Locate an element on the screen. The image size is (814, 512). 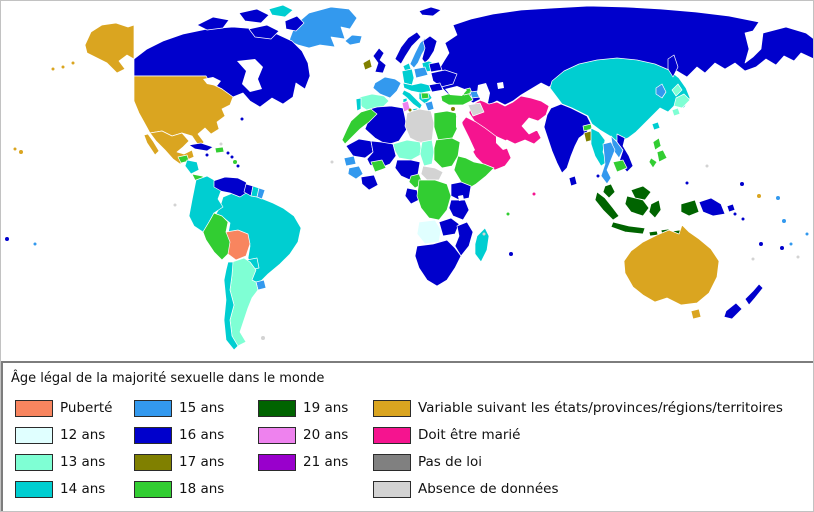
region-norway is located at coordinates (408, 48).